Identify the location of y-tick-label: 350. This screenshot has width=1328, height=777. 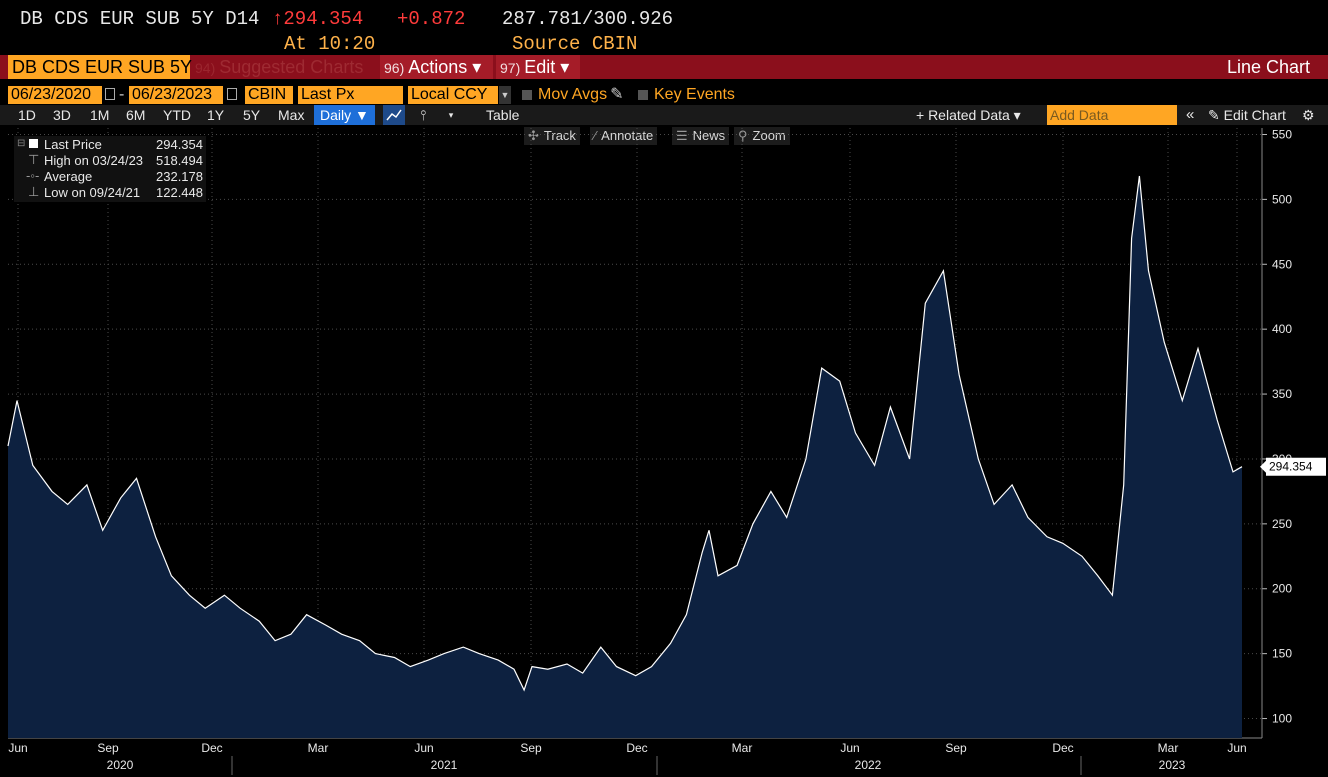
(1282, 394).